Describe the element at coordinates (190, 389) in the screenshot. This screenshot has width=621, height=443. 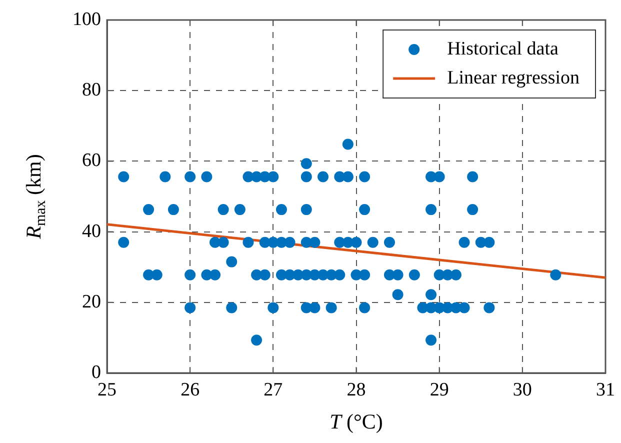
I see `x-tick-label: 26` at that location.